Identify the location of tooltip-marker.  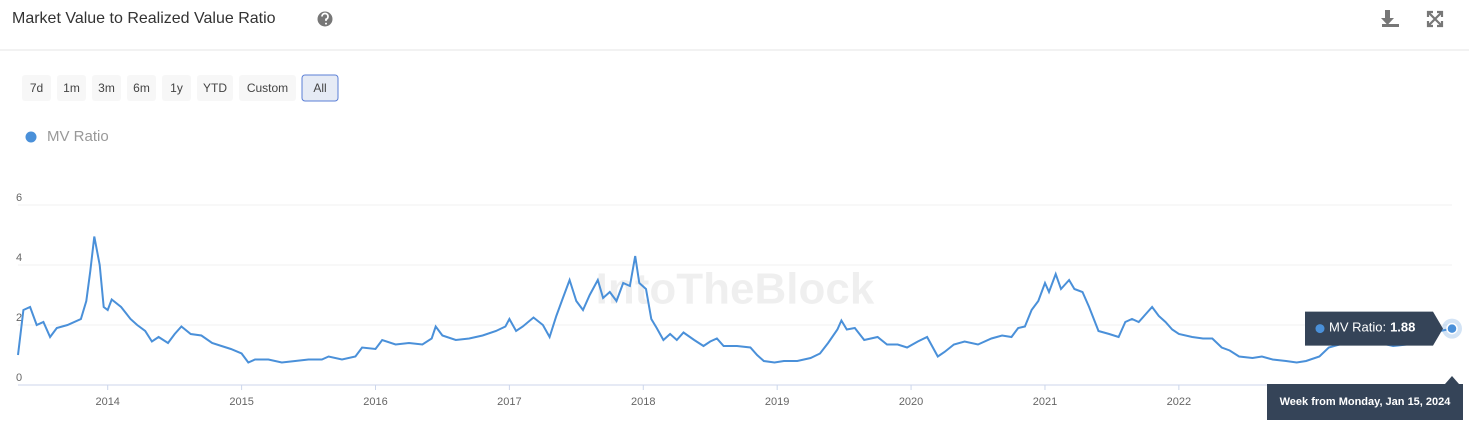
(1320, 329).